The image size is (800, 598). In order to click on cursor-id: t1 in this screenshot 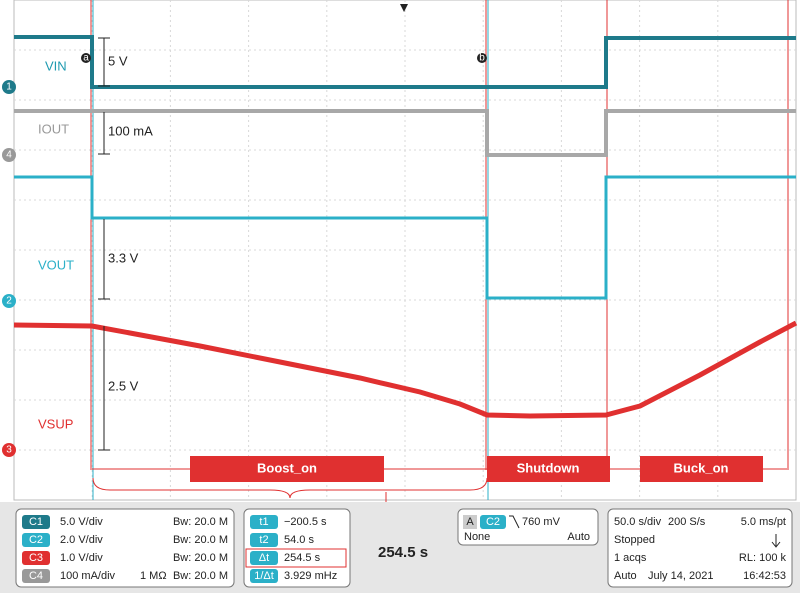, I will do `click(263, 522)`.